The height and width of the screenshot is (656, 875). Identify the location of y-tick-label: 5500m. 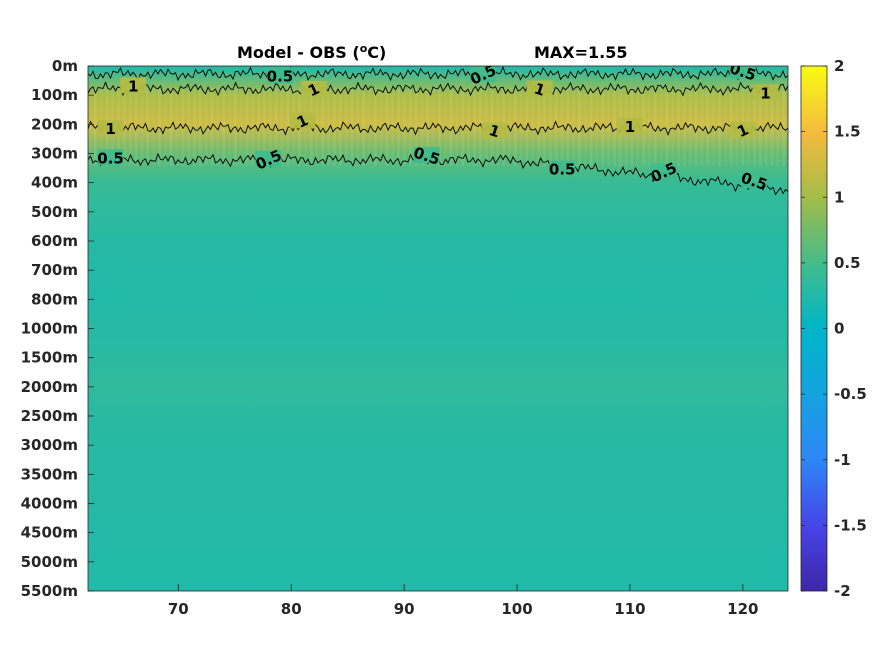
(49, 591).